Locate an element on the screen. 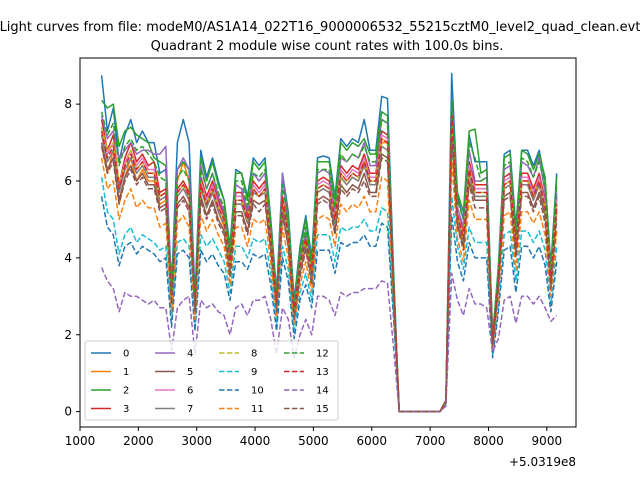  legend-label-0: 0 is located at coordinates (126, 354).